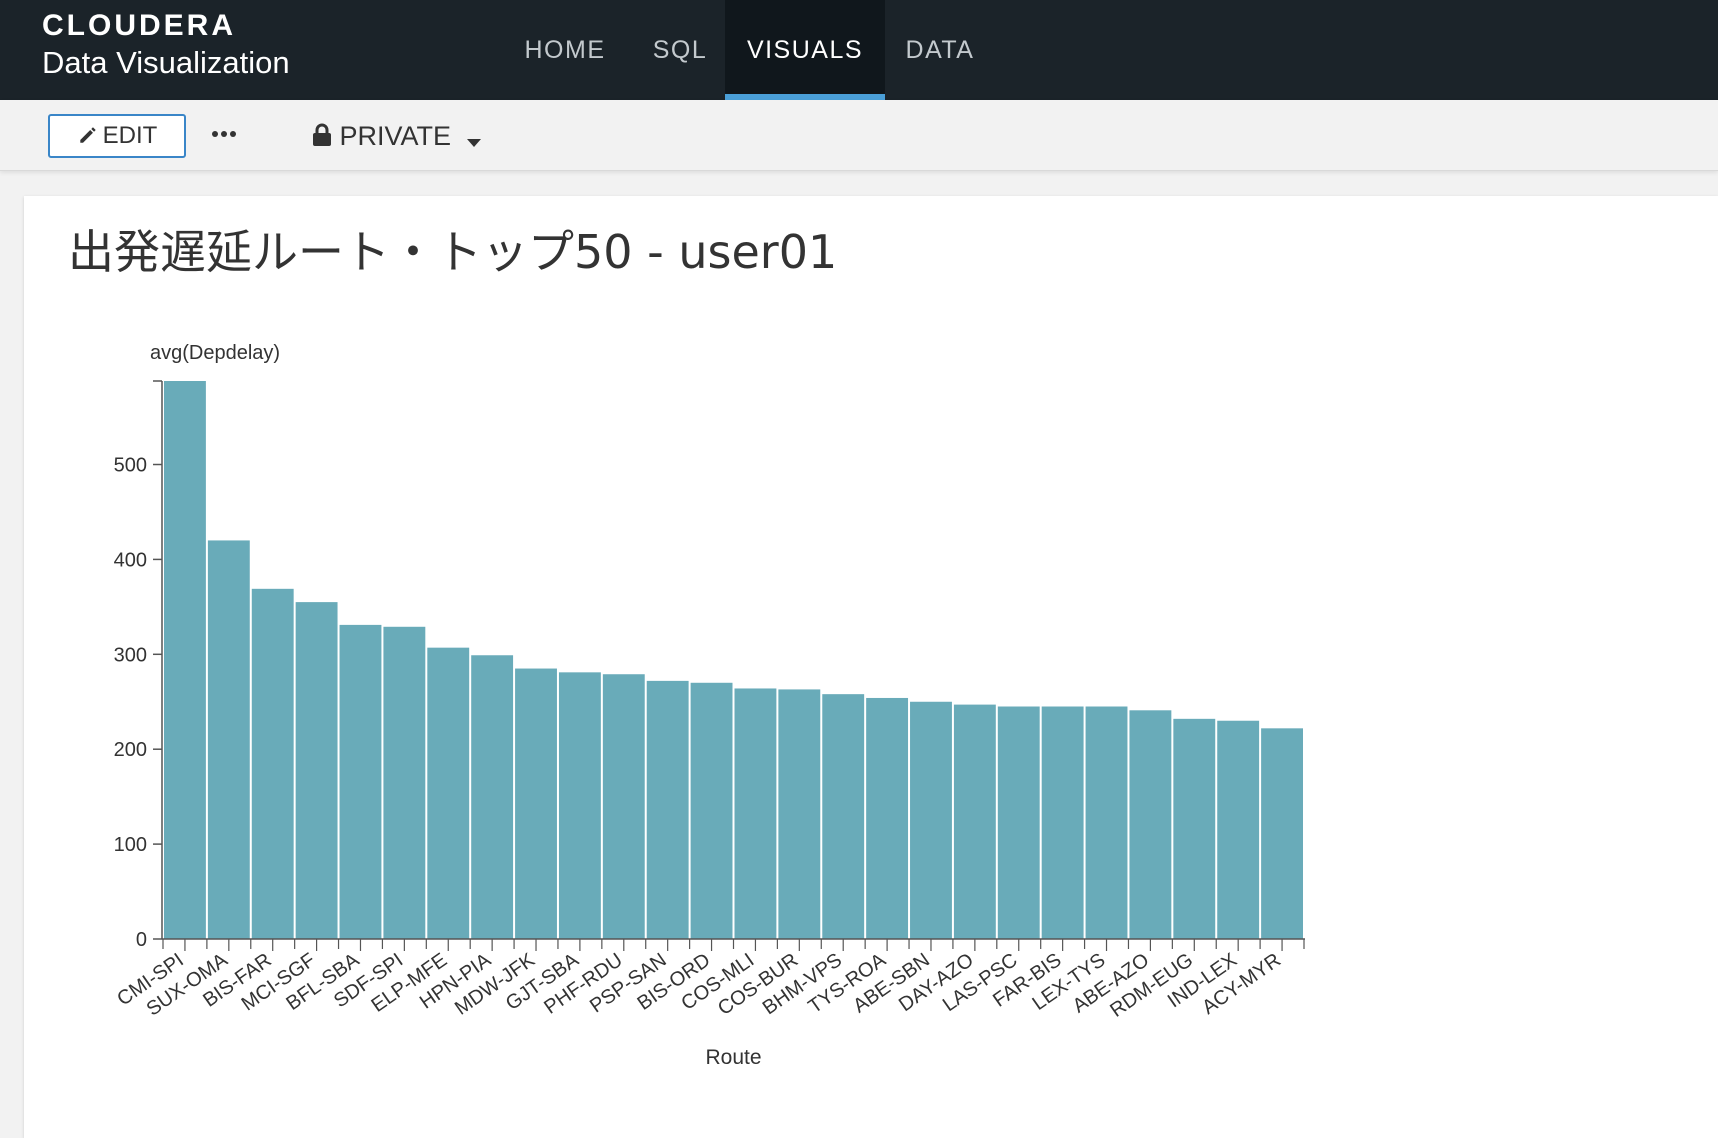 Image resolution: width=1718 pixels, height=1138 pixels. I want to click on lock-icon, so click(322, 134).